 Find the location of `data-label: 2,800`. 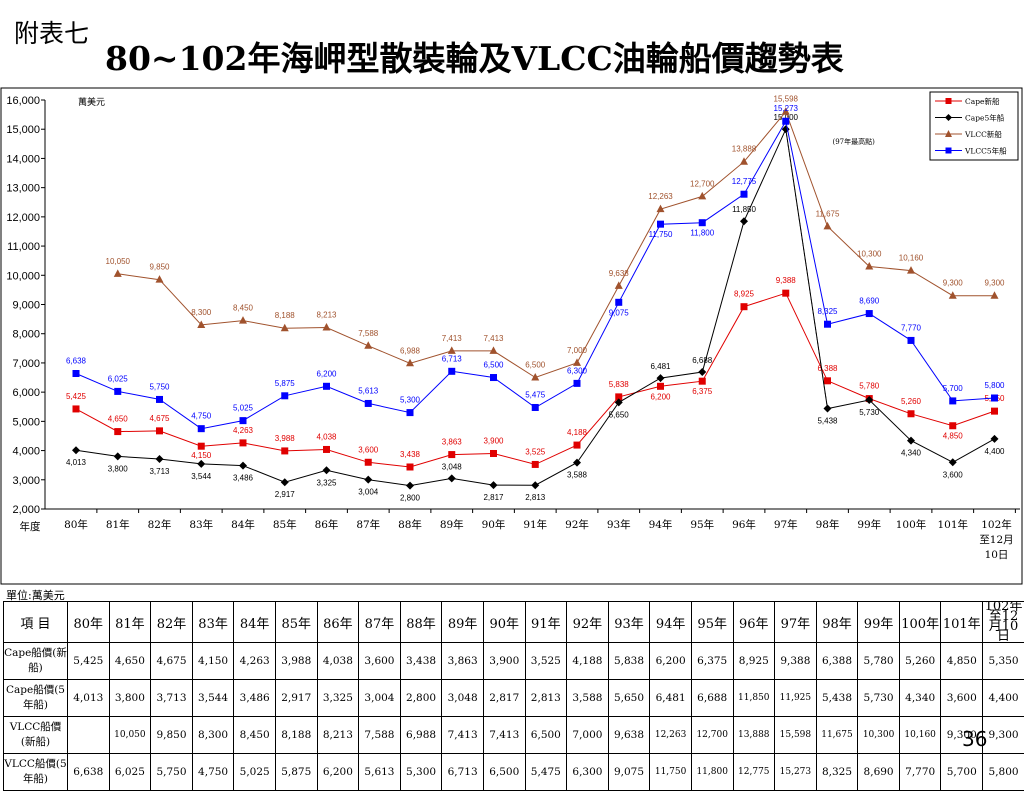

data-label: 2,800 is located at coordinates (410, 498).